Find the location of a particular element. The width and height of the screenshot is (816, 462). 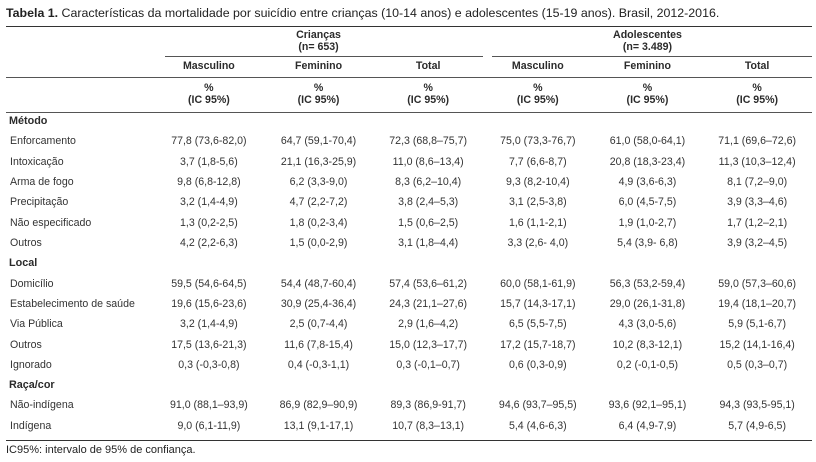

table-cell: 6,4 (4,9-7,9) is located at coordinates (647, 425).